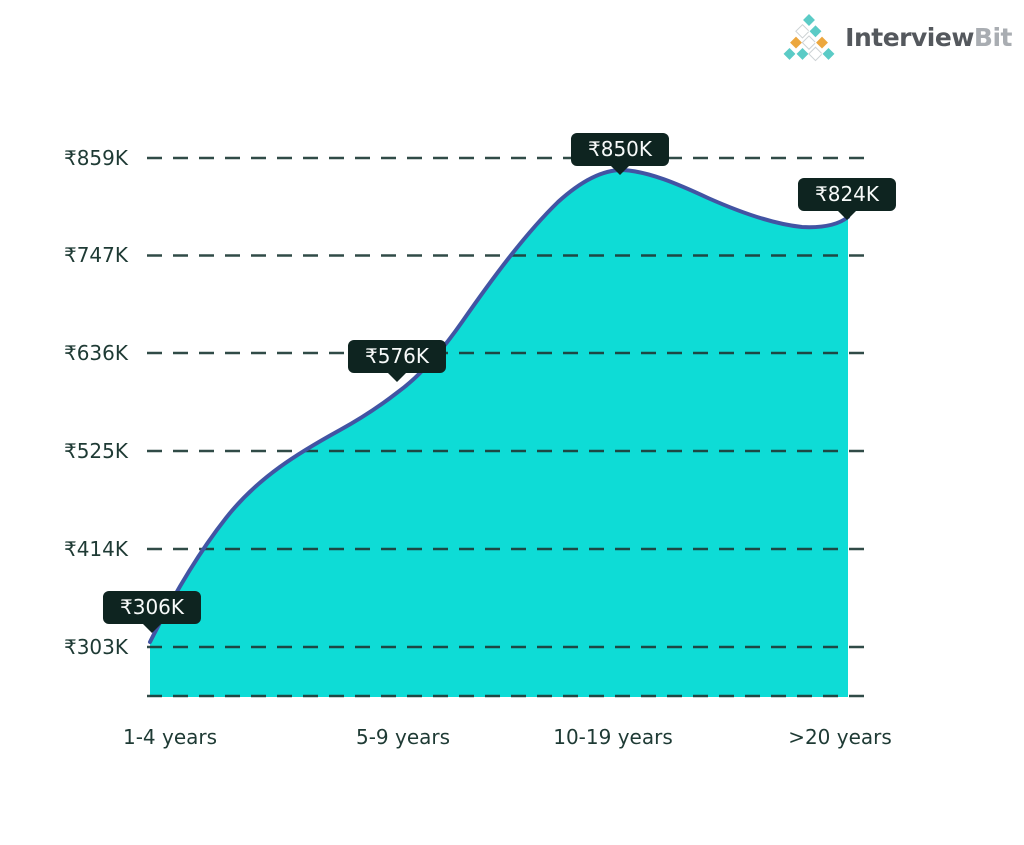 The width and height of the screenshot is (1024, 845). I want to click on x-tick-10-19-years: 10-19 years, so click(613, 737).